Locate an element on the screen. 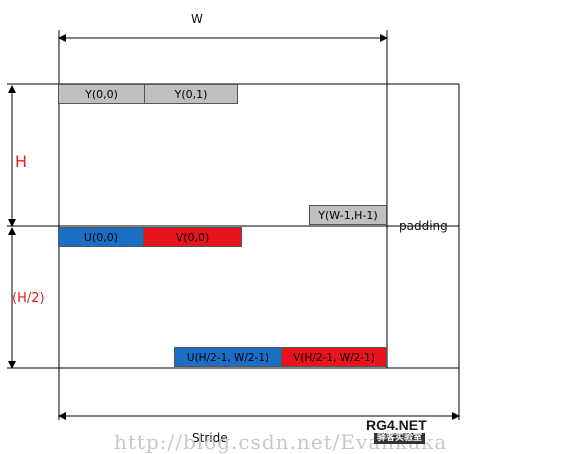  y-last-cell: Y(W-1,H-1) is located at coordinates (348, 215).